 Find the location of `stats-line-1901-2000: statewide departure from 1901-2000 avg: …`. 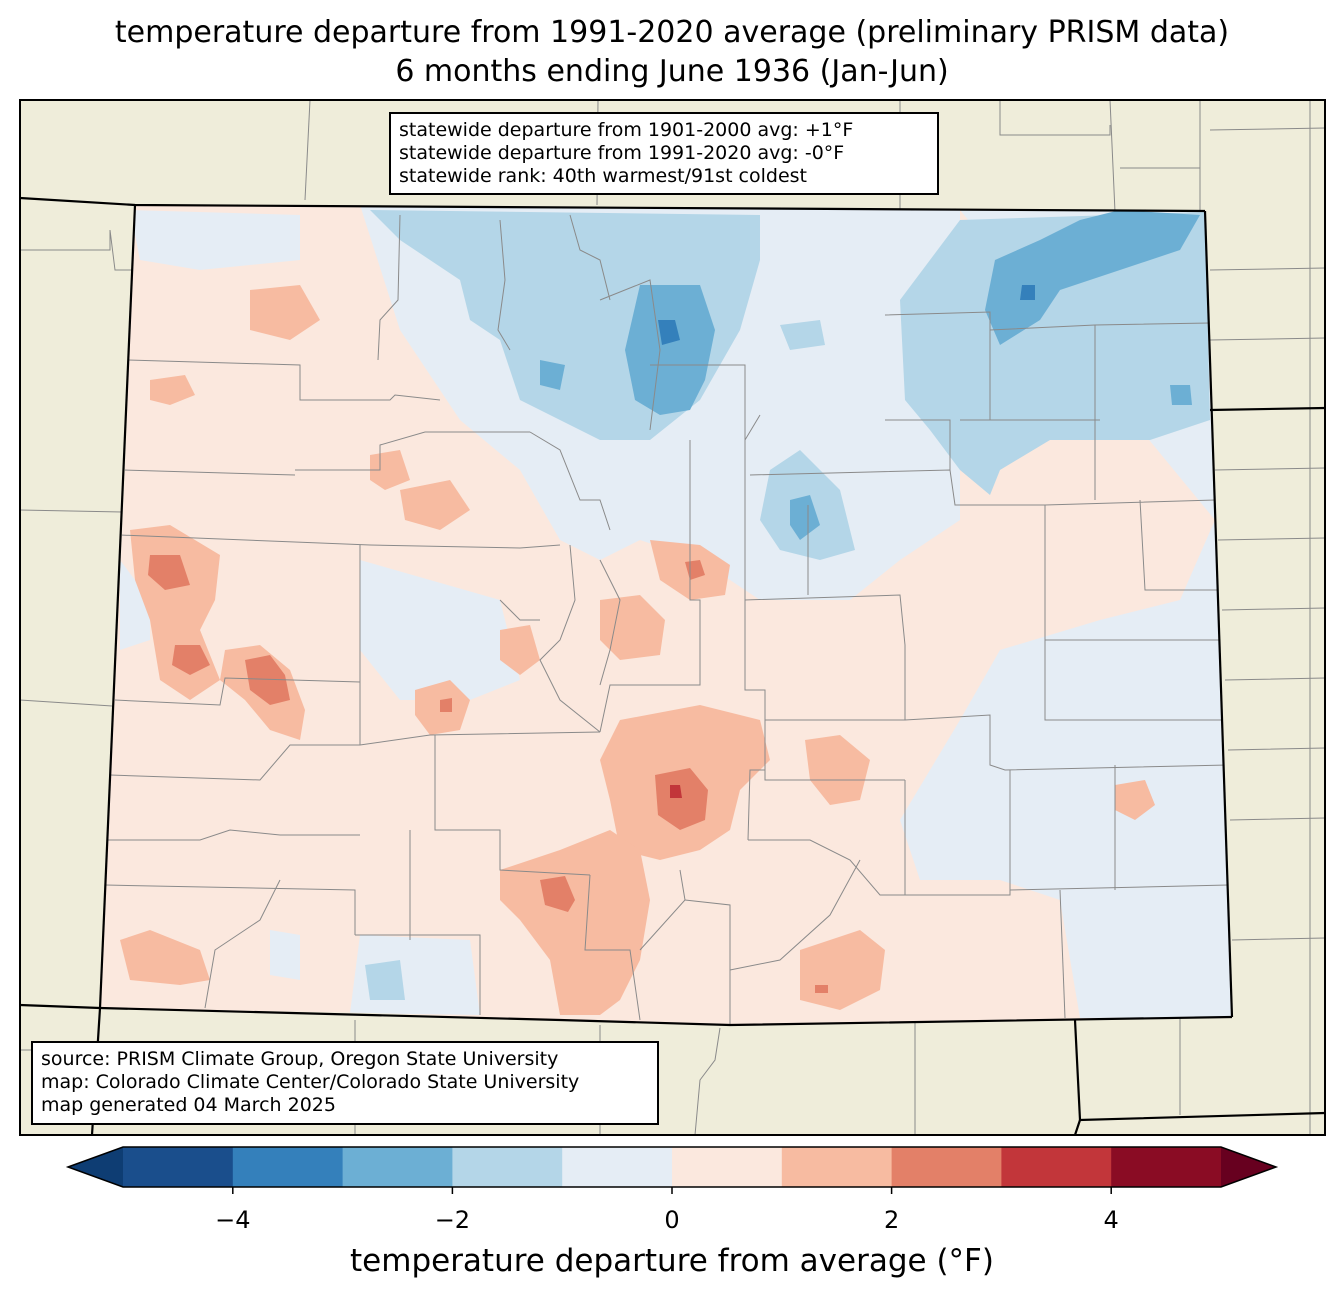

stats-line-1901-2000: statewide departure from 1901-2000 avg: … is located at coordinates (626, 130).